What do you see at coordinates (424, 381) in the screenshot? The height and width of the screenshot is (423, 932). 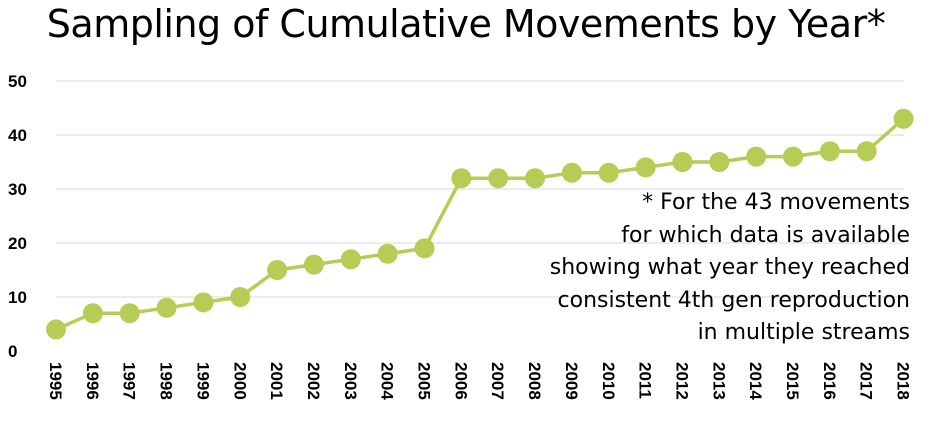 I see `x-tick-label: 2005` at bounding box center [424, 381].